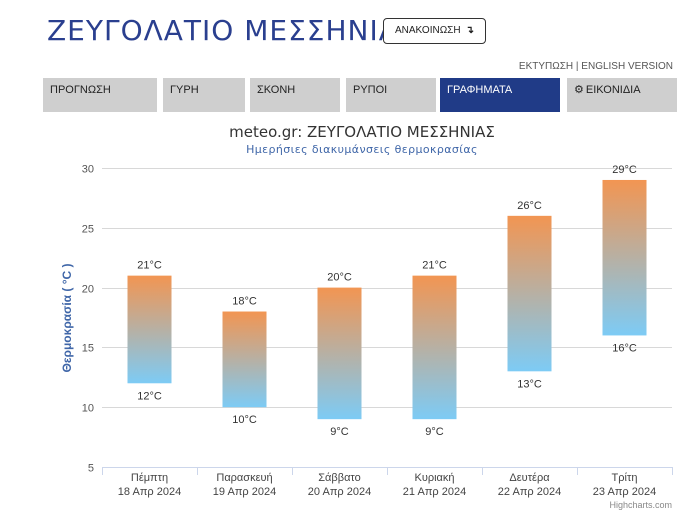 The image size is (690, 527). I want to click on high-temp-label: 18°C, so click(244, 302).